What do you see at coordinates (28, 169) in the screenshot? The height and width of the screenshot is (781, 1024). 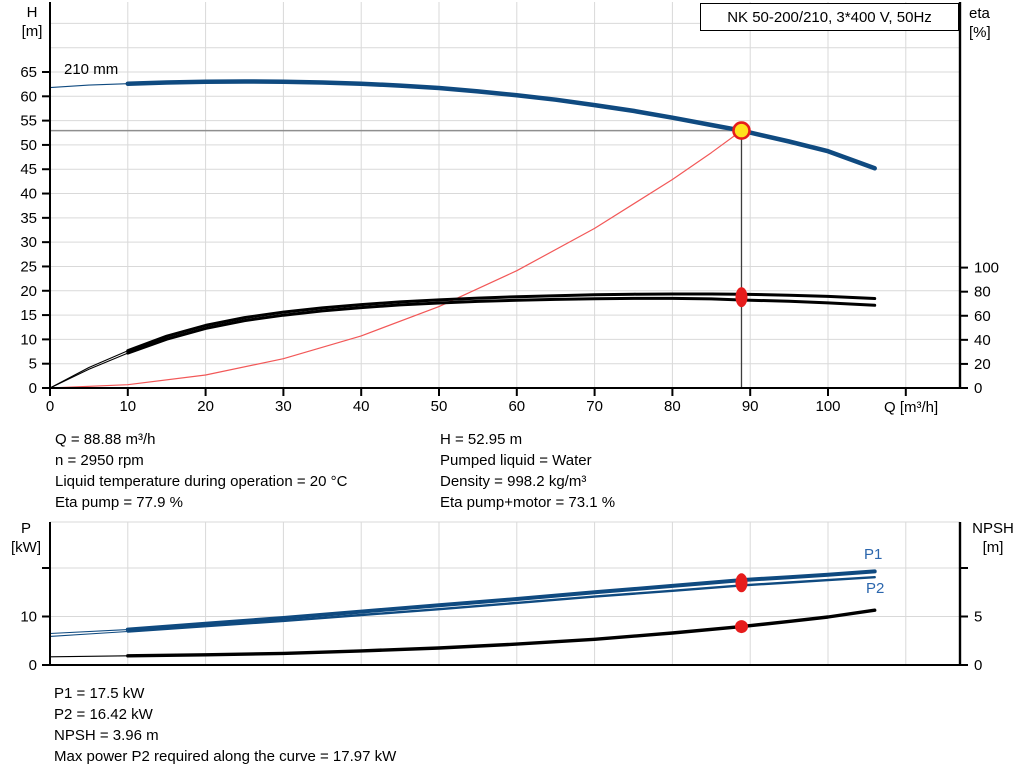 I see `h-tick-label: 45` at bounding box center [28, 169].